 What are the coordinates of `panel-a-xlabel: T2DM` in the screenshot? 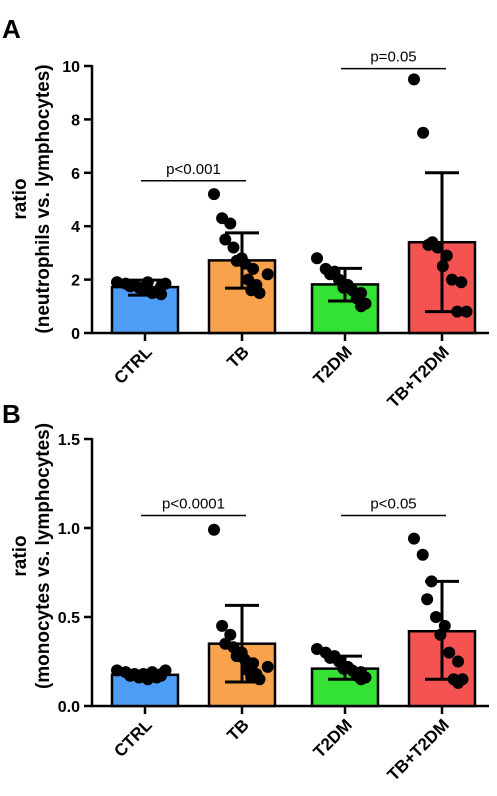 It's located at (333, 365).